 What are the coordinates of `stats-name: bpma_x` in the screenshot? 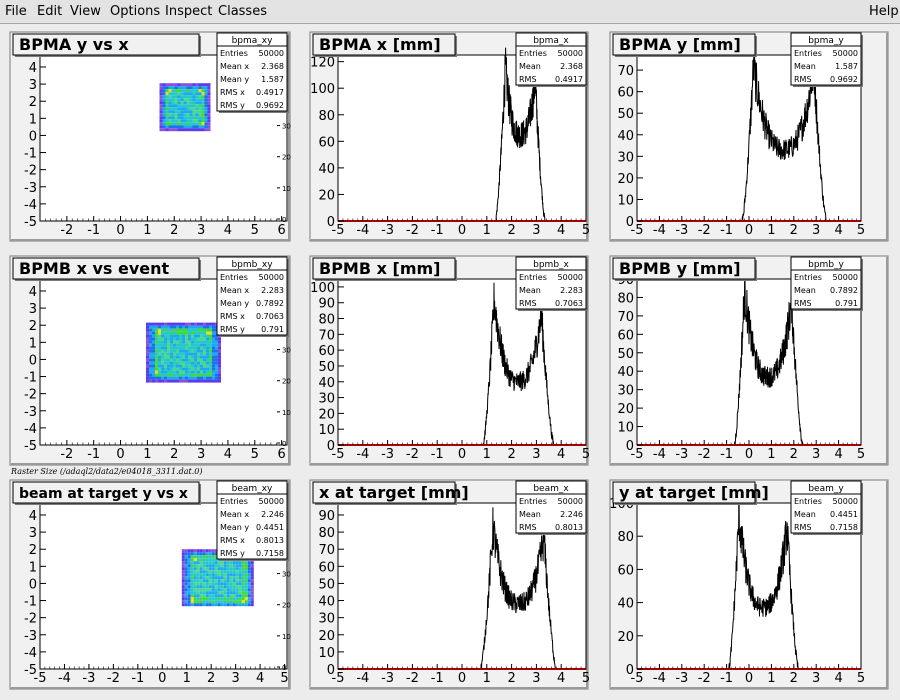 It's located at (551, 41).